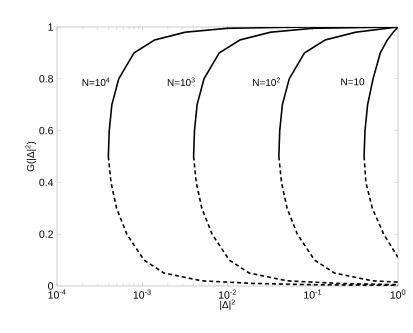 This screenshot has width=413, height=333. What do you see at coordinates (142, 294) in the screenshot?
I see `x-tick-label: 10$^{-3}$` at bounding box center [142, 294].